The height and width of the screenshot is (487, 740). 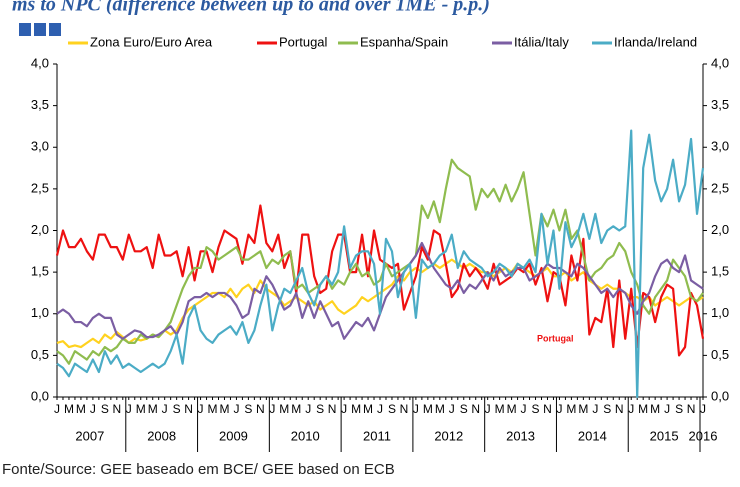 I want to click on y-tick-label: 3,5, so click(x=40, y=104).